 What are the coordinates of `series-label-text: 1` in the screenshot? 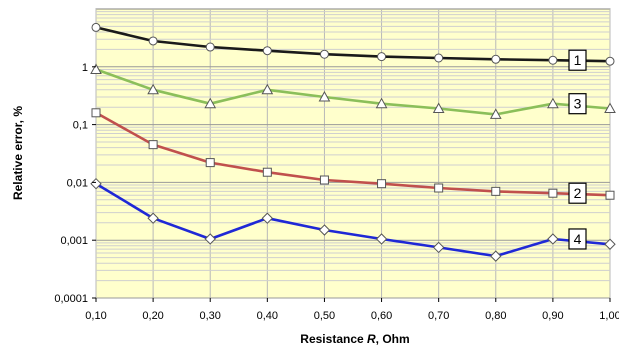 It's located at (578, 60).